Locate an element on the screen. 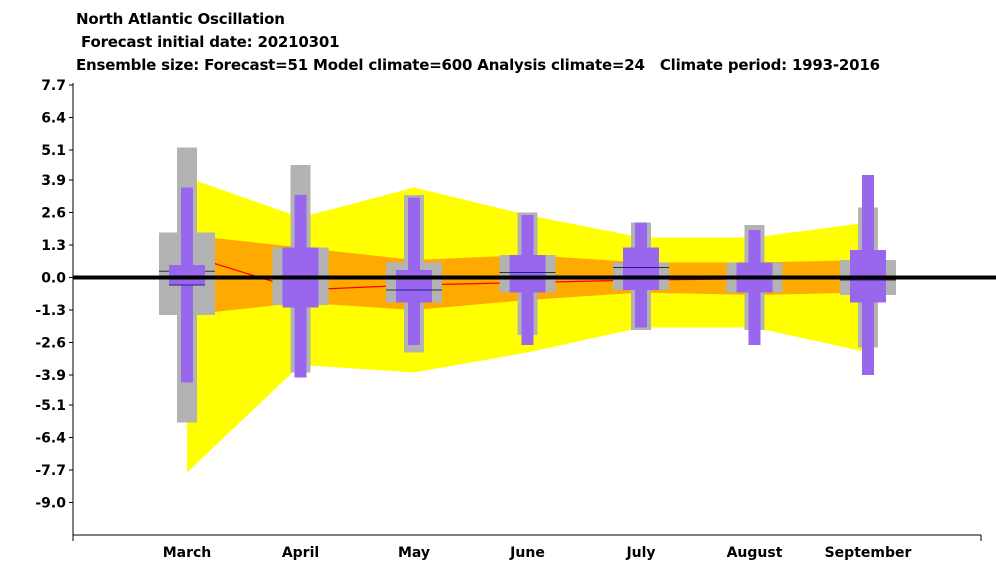  y-tick-label: 7.7 is located at coordinates (53, 86).